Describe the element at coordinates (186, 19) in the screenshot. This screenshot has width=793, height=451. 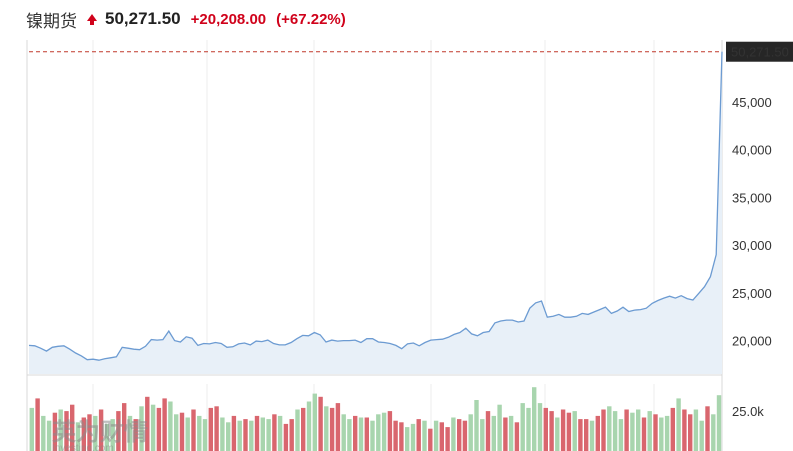
I see `quote-header: 镍期货 50,271.50 +20,208.00 (+67.22%)` at that location.